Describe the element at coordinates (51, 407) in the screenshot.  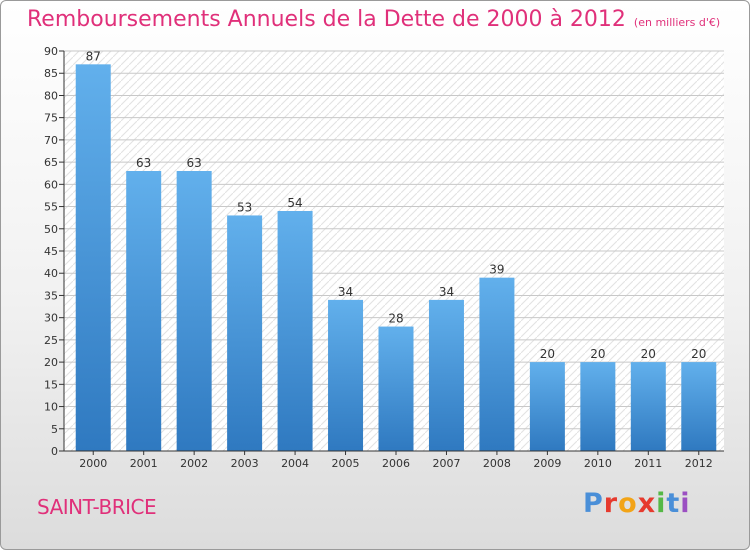
I see `y-tick-label: 10` at that location.